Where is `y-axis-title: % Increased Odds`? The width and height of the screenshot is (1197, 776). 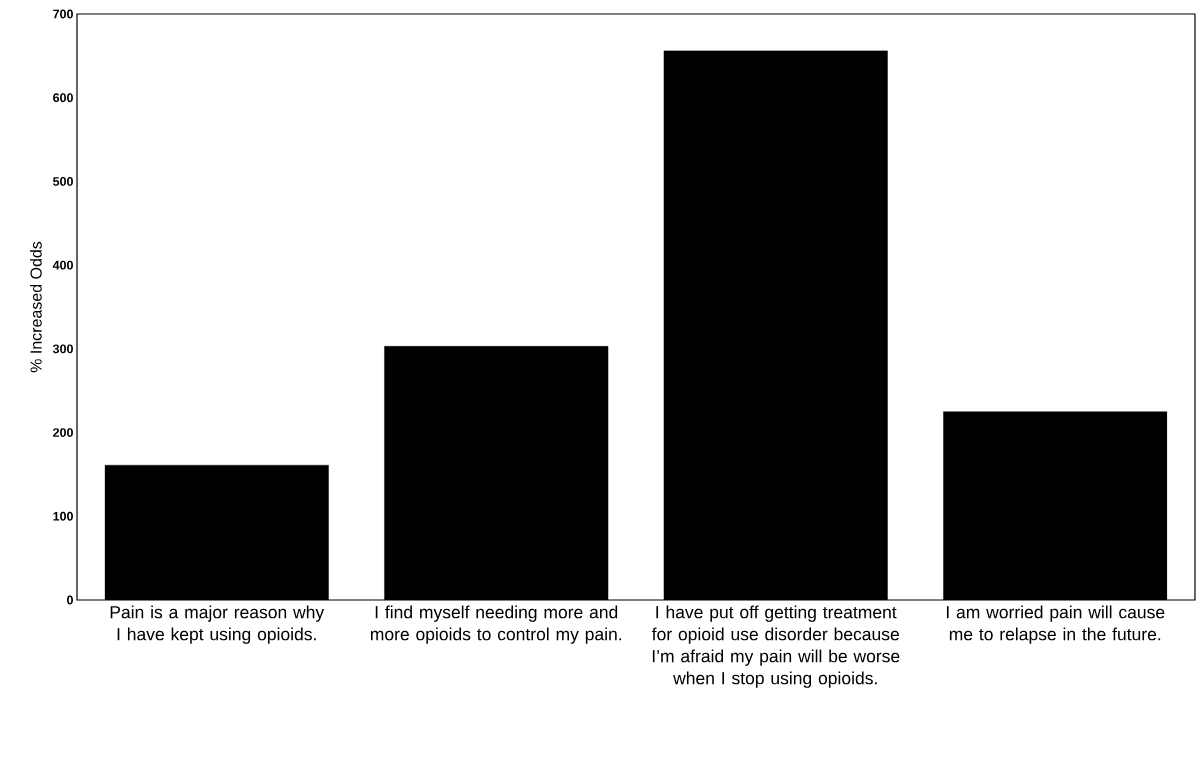 y-axis-title: % Increased Odds is located at coordinates (36, 307).